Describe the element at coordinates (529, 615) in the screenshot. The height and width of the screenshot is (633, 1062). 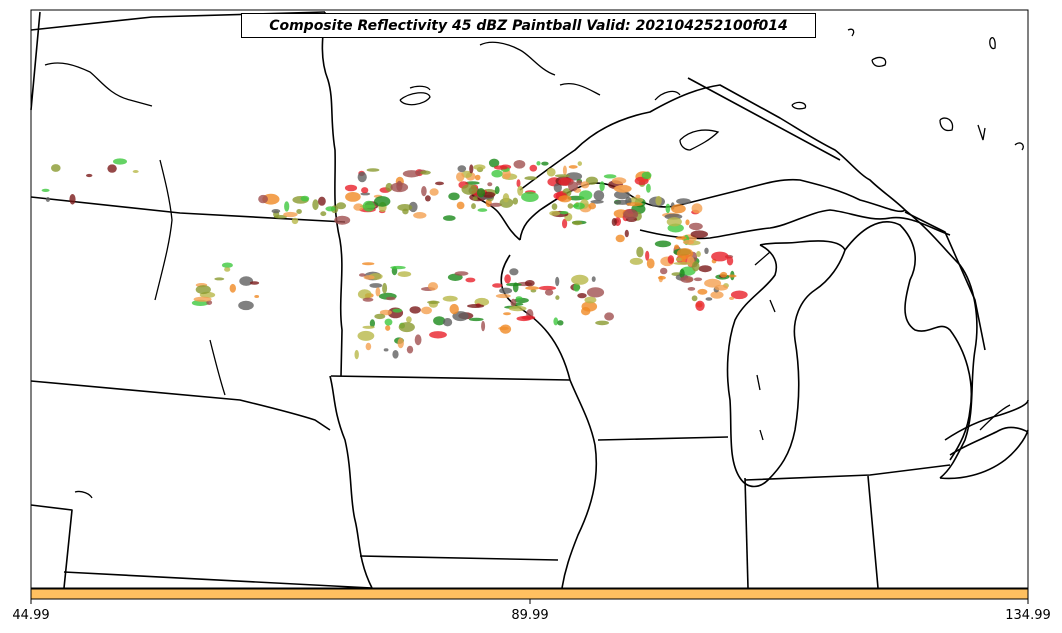
I see `colorbar-tick-label-mid: 89.99` at that location.